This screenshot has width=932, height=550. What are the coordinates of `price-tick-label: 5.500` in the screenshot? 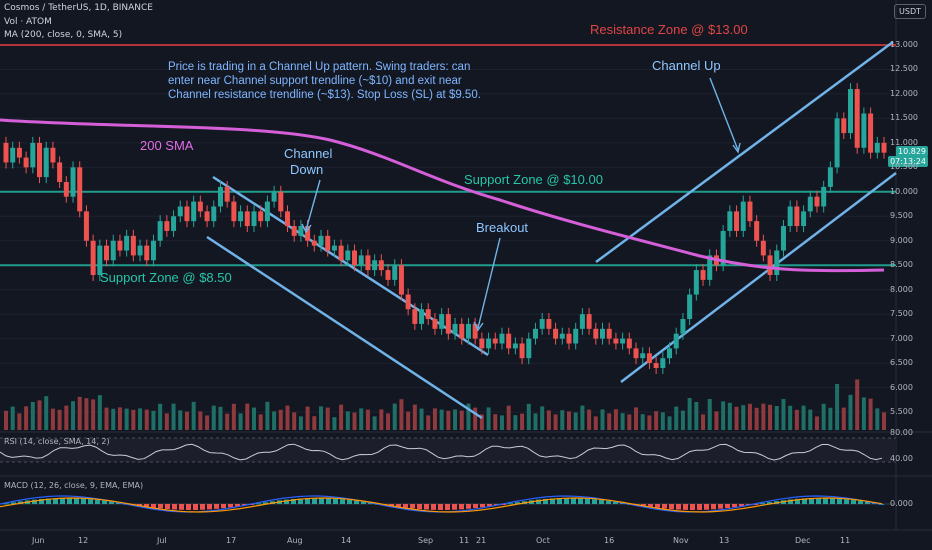 It's located at (901, 411).